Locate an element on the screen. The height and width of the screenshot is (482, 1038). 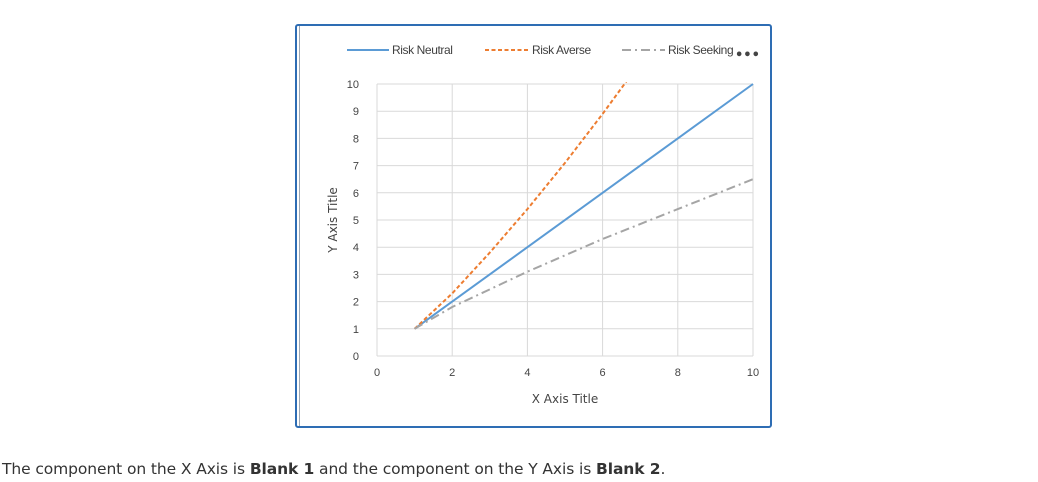
x-tick-label: 6 is located at coordinates (603, 373).